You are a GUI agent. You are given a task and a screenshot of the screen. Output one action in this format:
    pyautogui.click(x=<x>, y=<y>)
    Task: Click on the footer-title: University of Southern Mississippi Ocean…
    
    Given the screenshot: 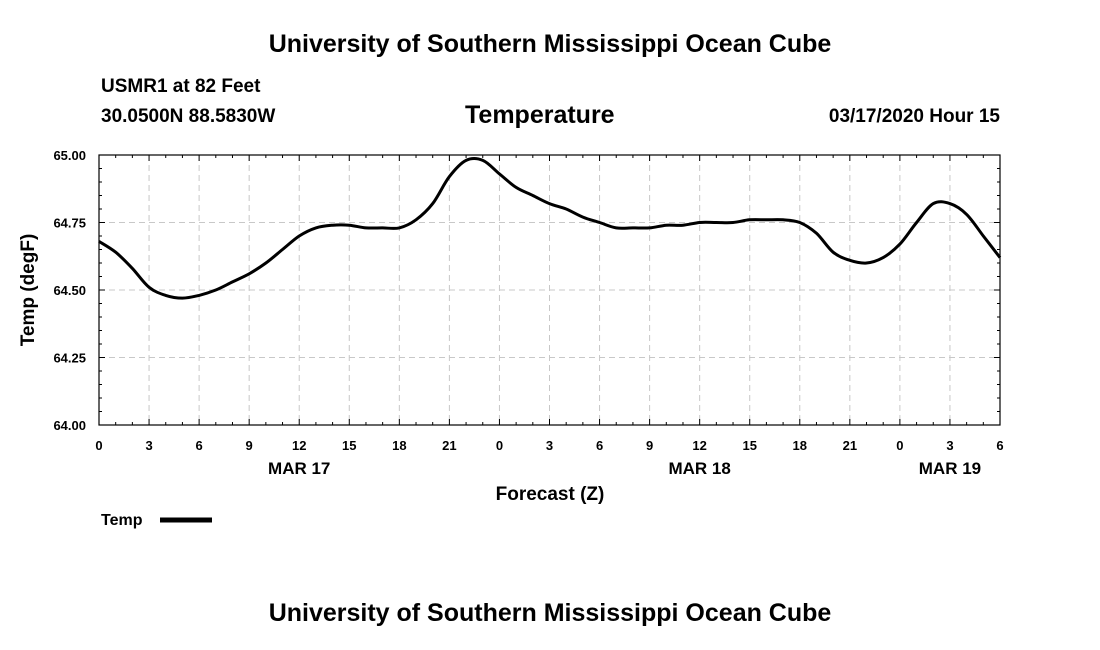 What is the action you would take?
    pyautogui.click(x=550, y=613)
    